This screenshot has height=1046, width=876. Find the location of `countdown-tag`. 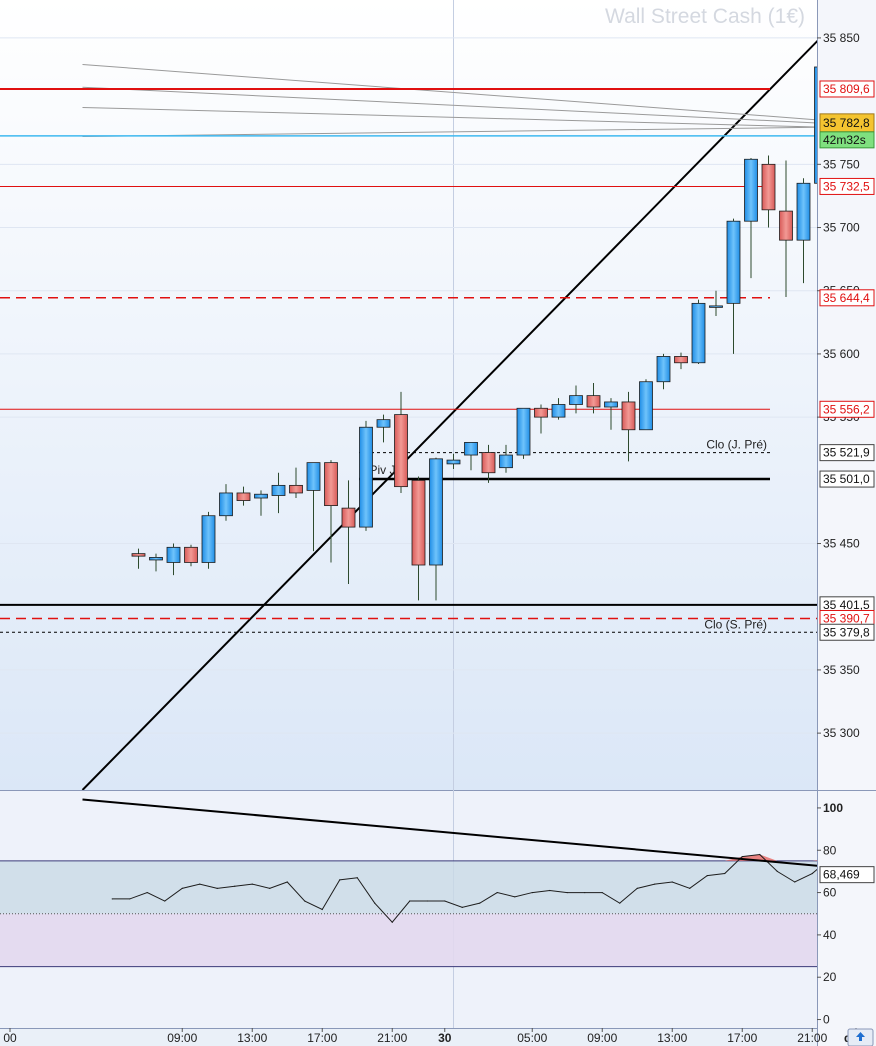

countdown-tag is located at coordinates (847, 140).